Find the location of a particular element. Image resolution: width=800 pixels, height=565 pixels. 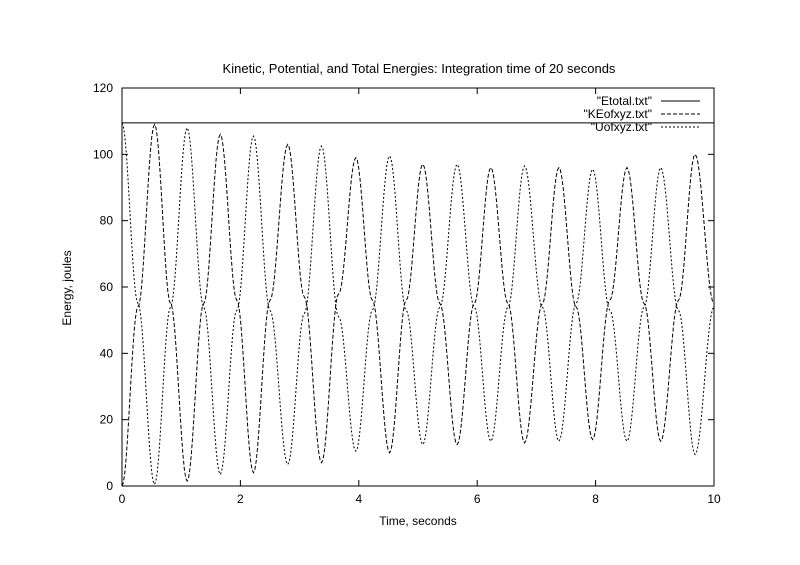

x-tick-label: 4 is located at coordinates (358, 499).